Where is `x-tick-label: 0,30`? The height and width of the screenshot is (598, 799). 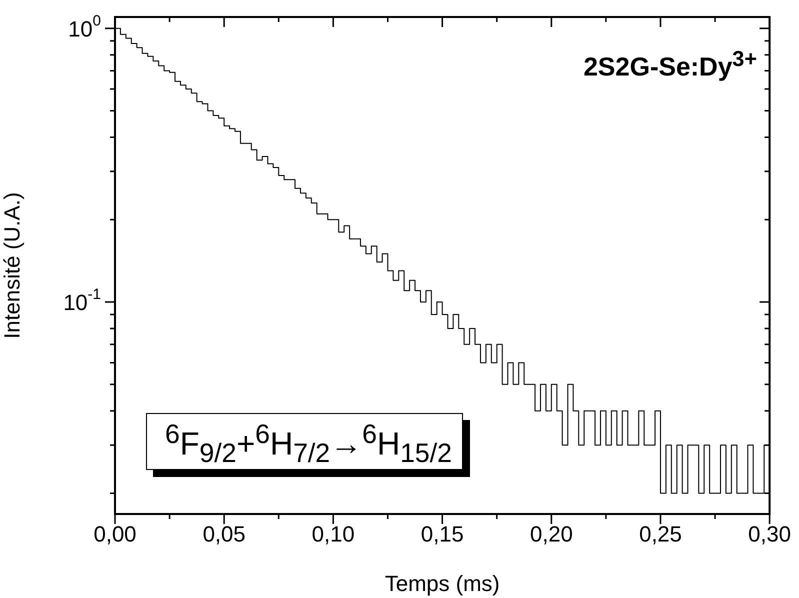
x-tick-label: 0,30 is located at coordinates (770, 533).